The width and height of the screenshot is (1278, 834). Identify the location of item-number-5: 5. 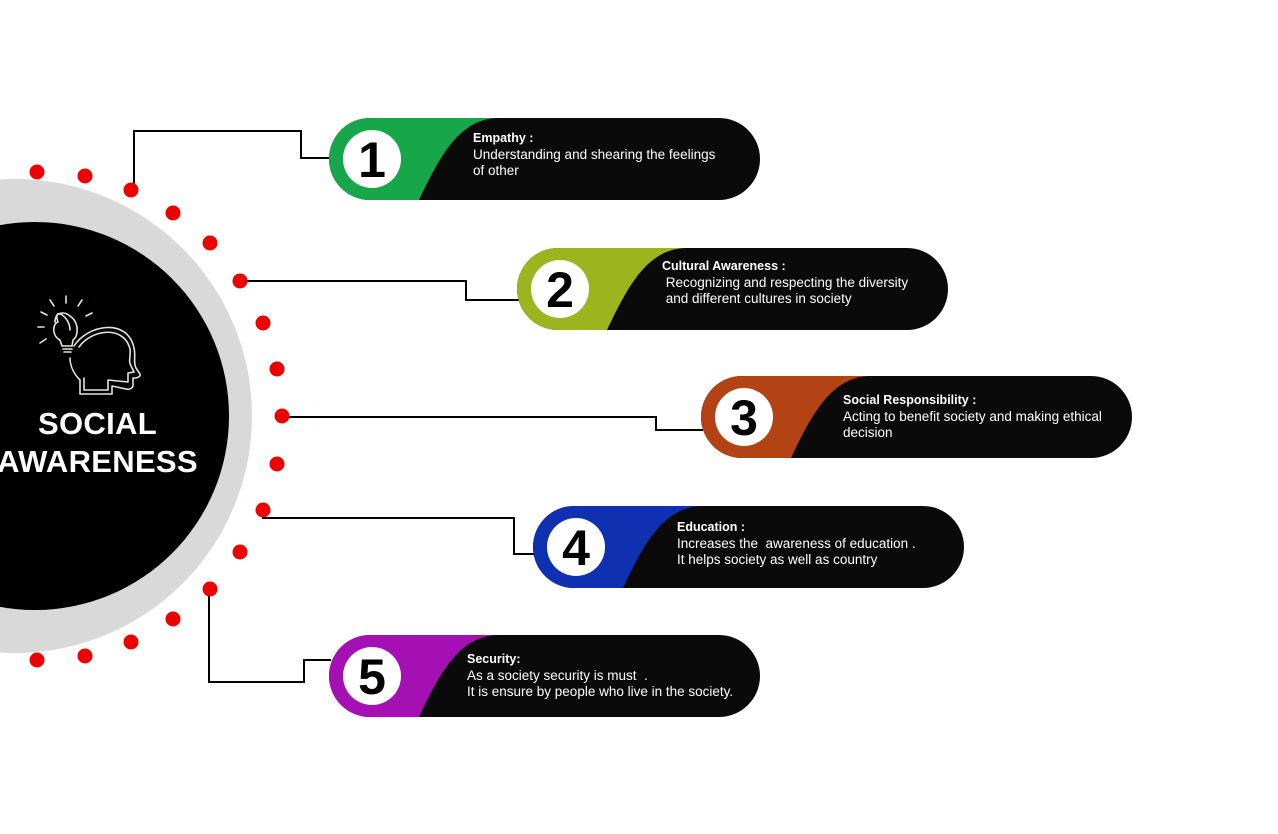
(372, 676).